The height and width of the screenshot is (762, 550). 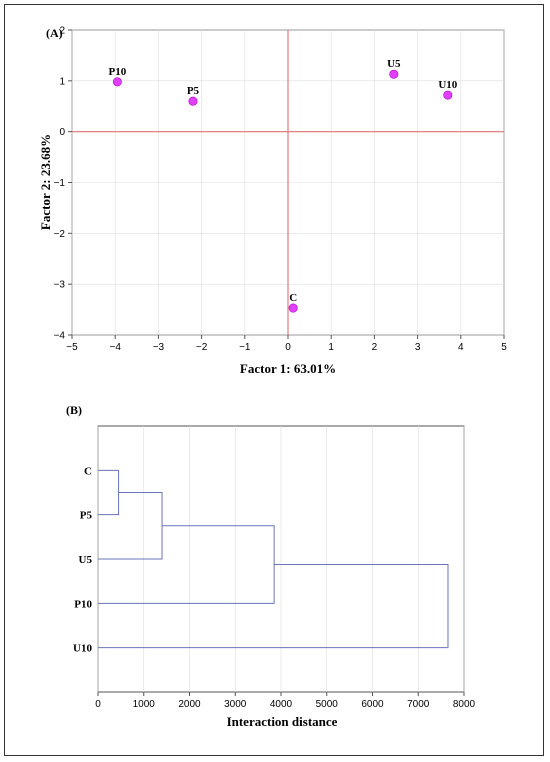 I want to click on scatter-x-tick-label: −2, so click(x=202, y=347).